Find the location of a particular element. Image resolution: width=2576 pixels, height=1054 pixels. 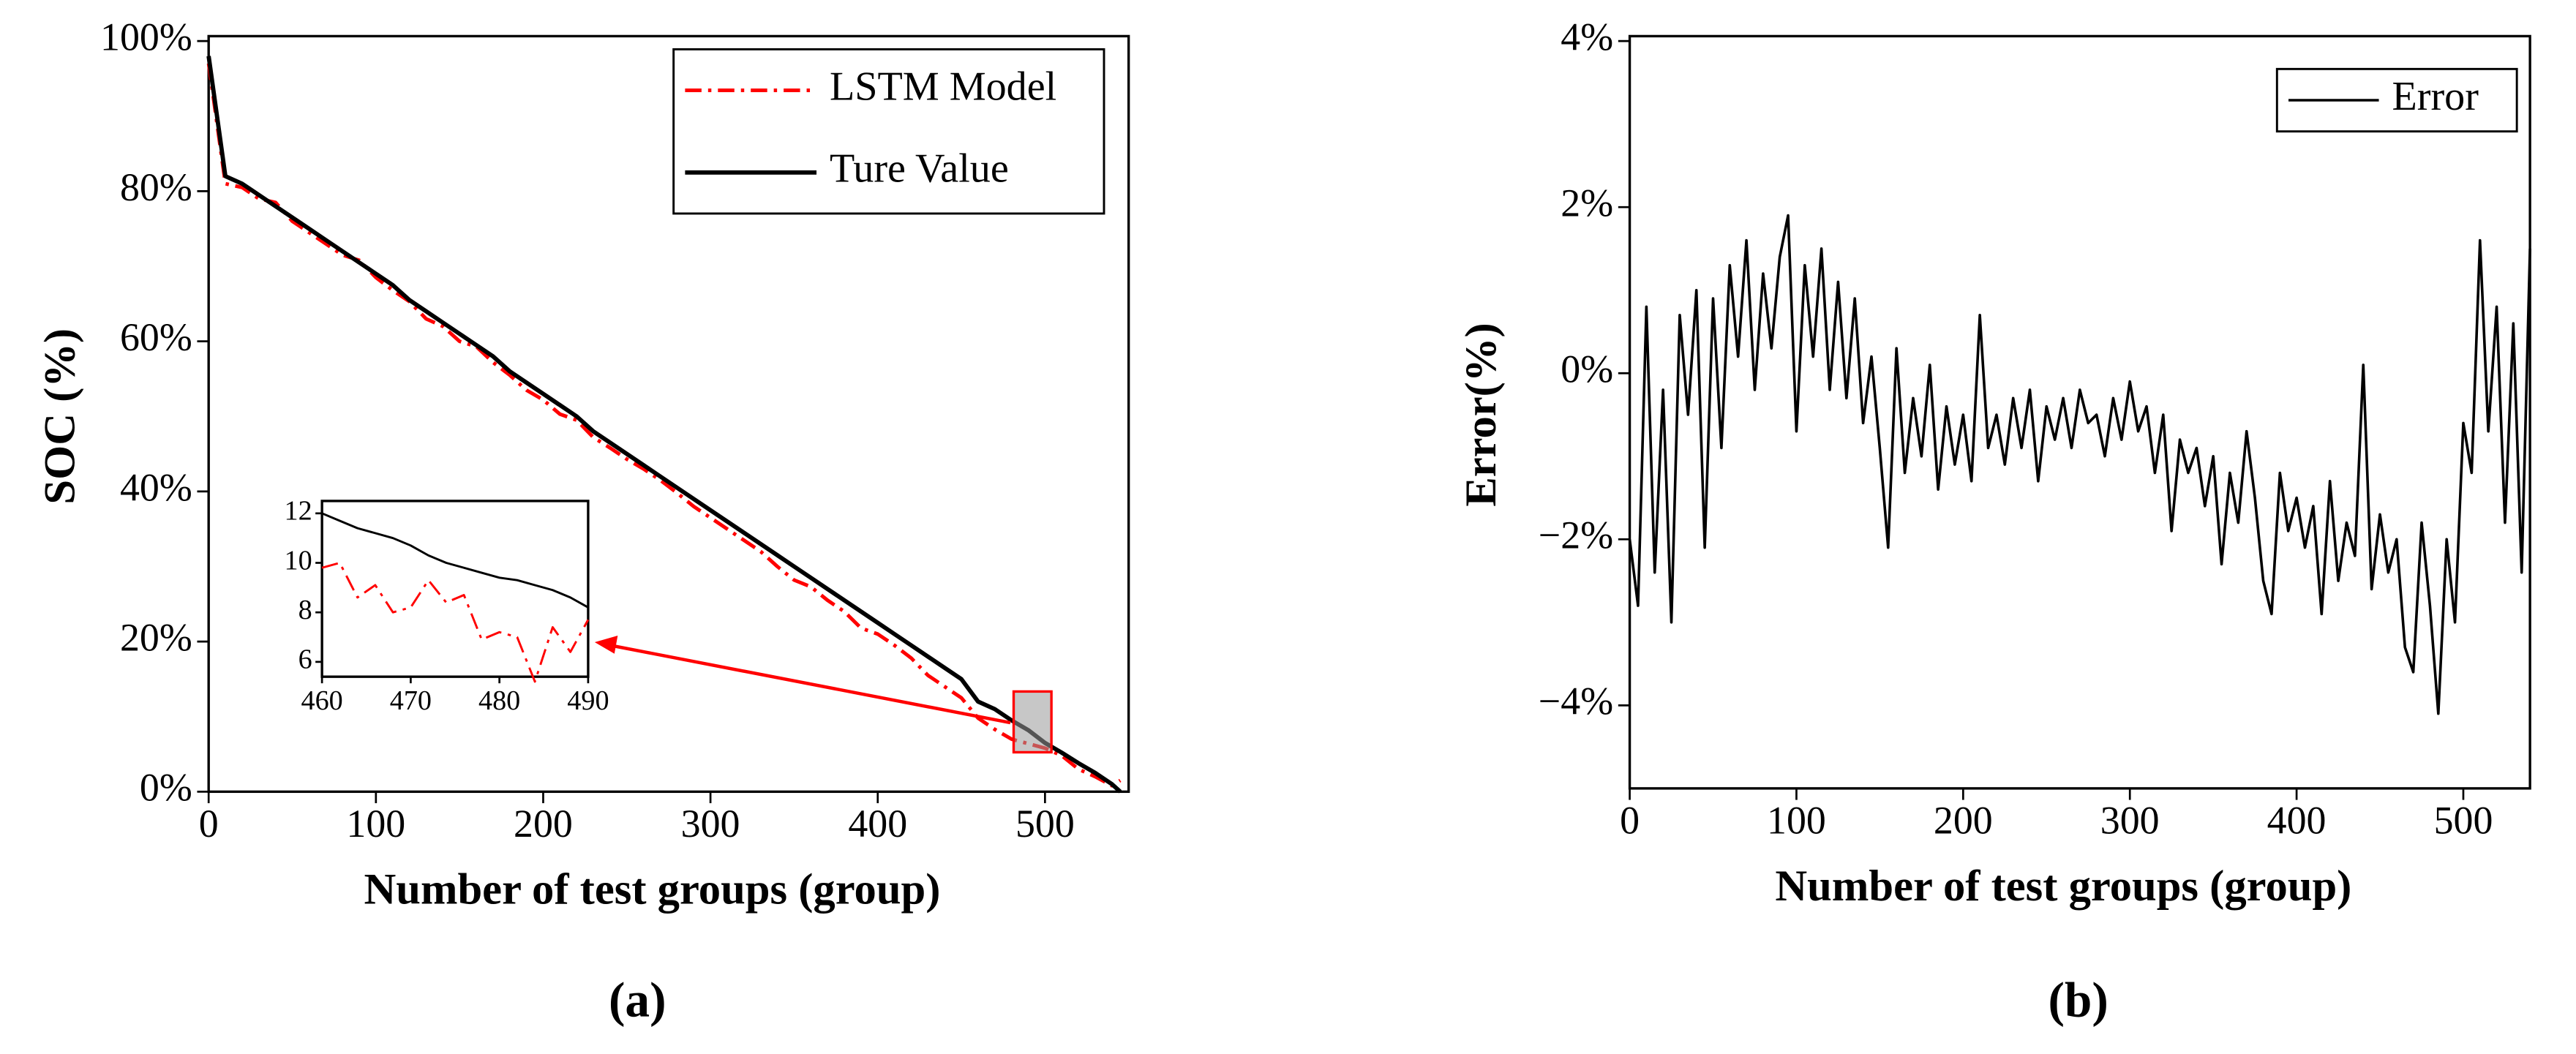

legend-label: LSTM Model is located at coordinates (943, 86).